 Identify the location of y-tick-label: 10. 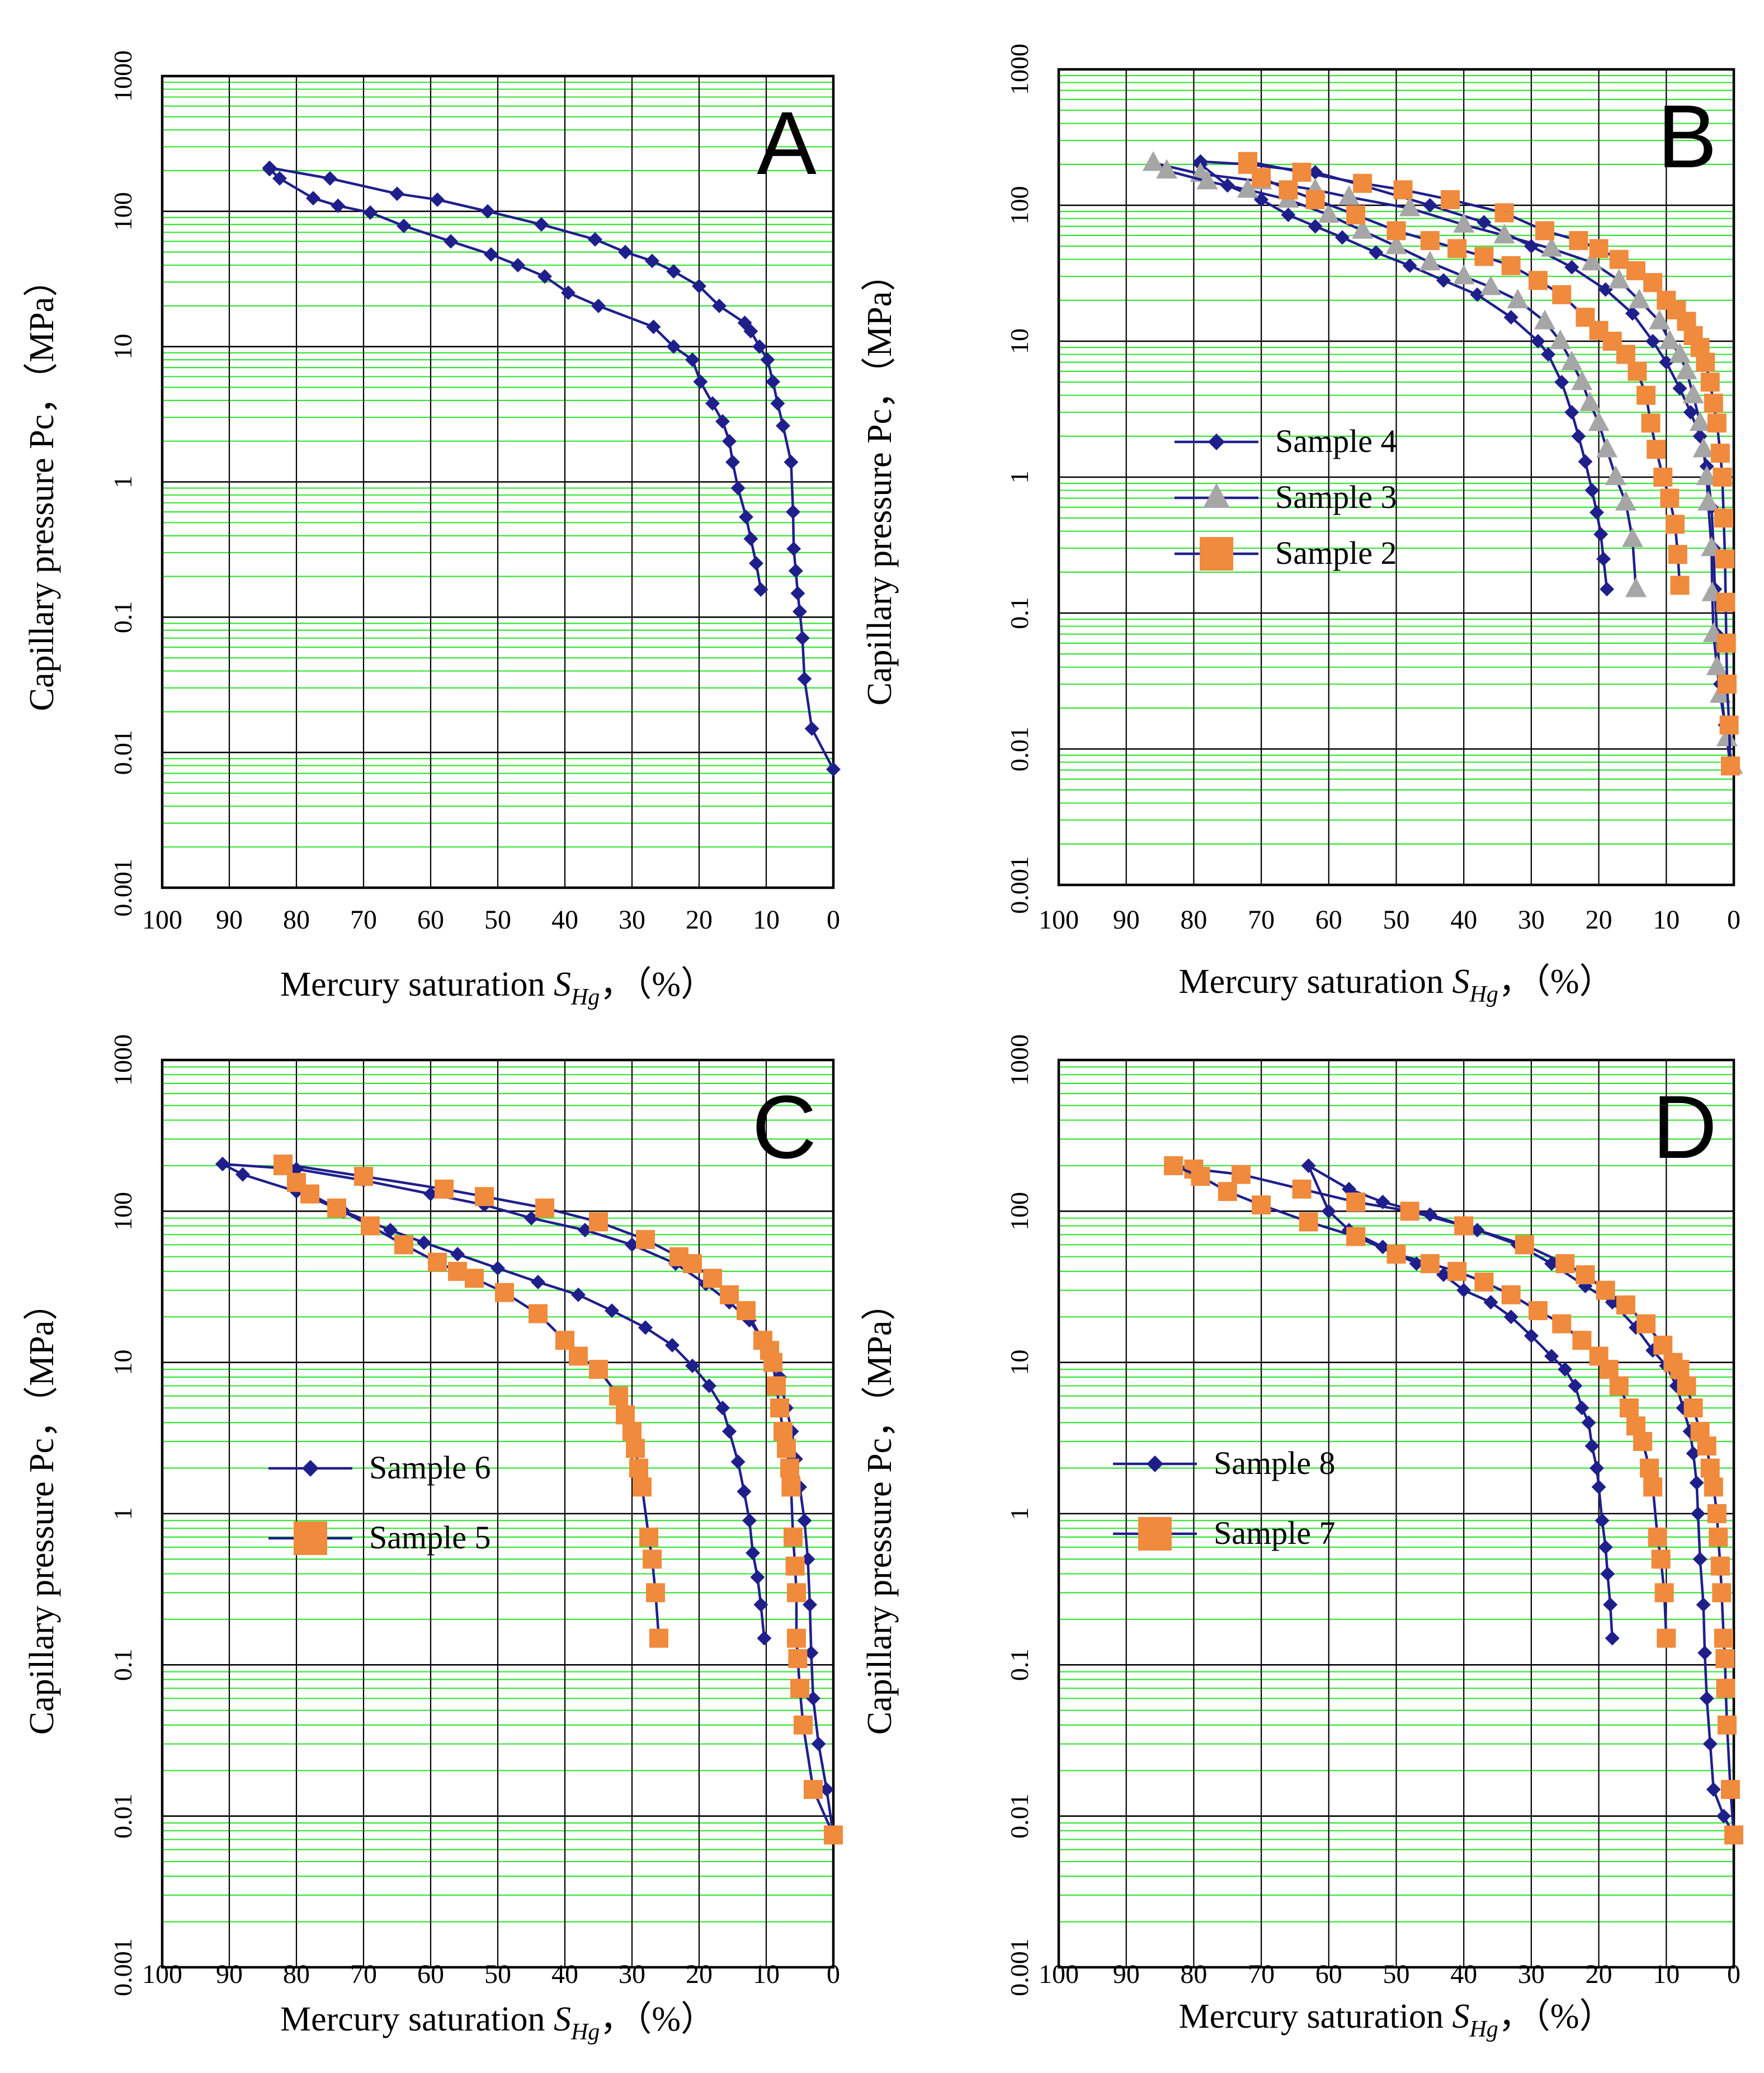
(123, 1362).